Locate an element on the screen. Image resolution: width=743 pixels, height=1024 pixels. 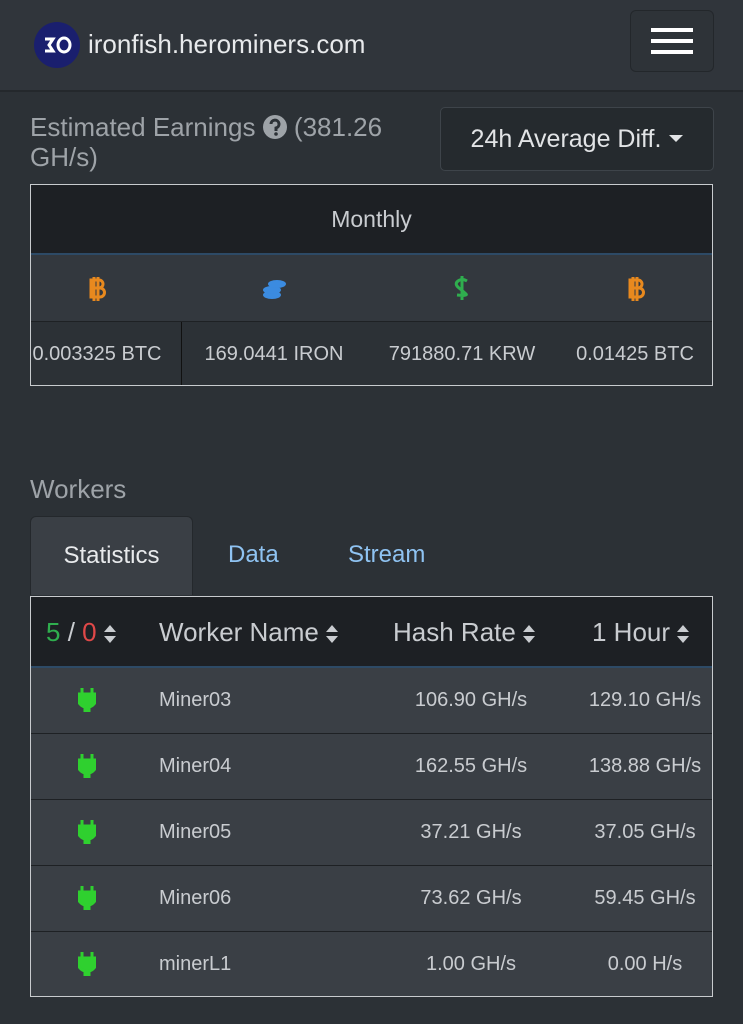
table-header: 5 / 0 Worker Name Hash Rate 1 Hour is located at coordinates (371, 632).